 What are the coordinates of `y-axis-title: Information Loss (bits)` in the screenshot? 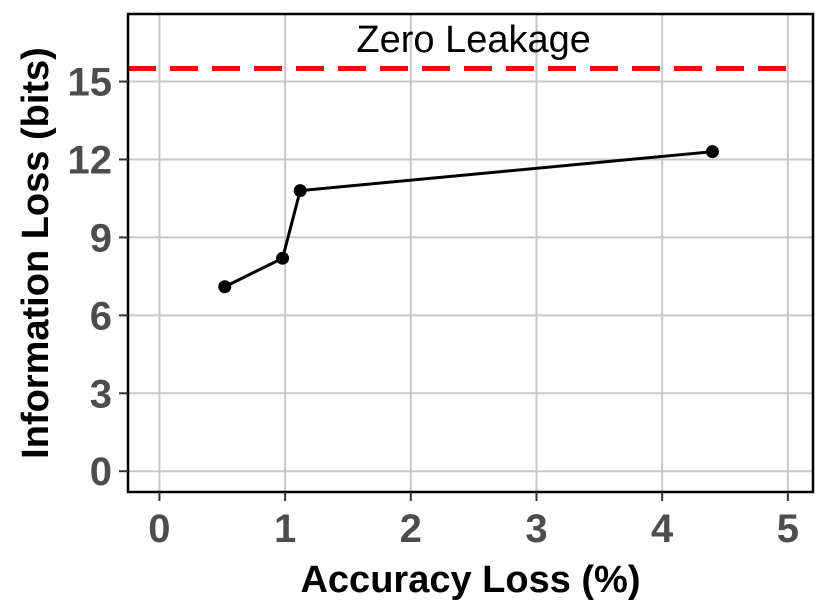 It's located at (36, 253).